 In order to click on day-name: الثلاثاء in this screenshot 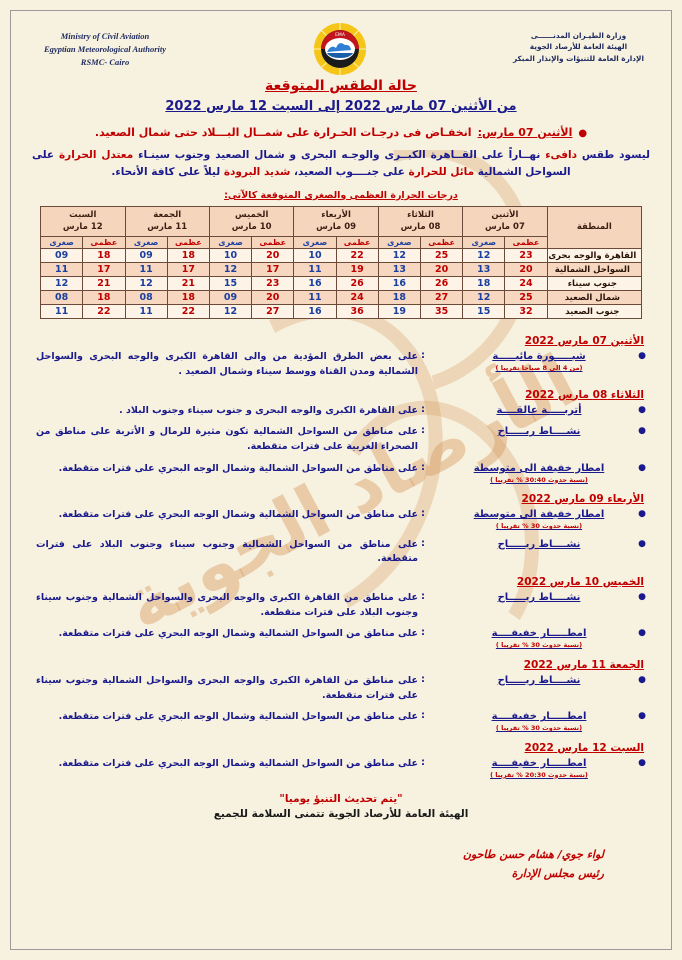, I will do `click(420, 214)`.